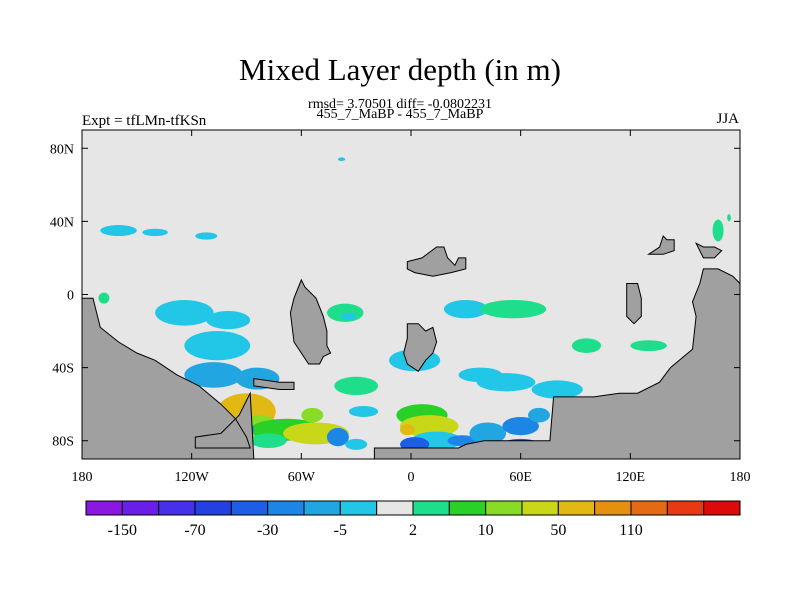 The image size is (800, 600). What do you see at coordinates (411, 477) in the screenshot?
I see `x-tick-label-3: 0` at bounding box center [411, 477].